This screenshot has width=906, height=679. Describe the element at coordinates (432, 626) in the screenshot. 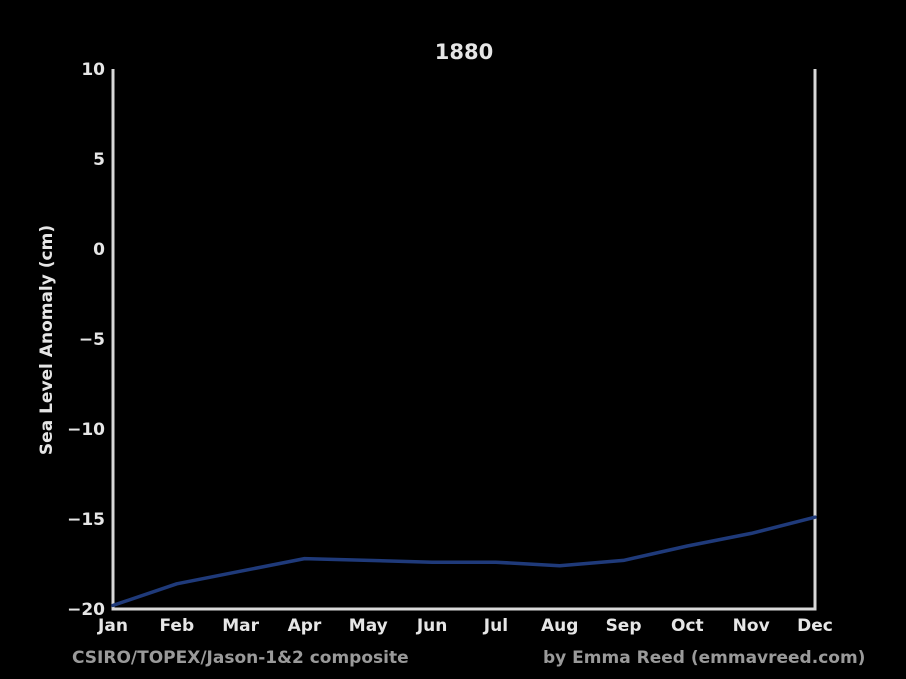

I see `x-tick-label: Jun` at that location.